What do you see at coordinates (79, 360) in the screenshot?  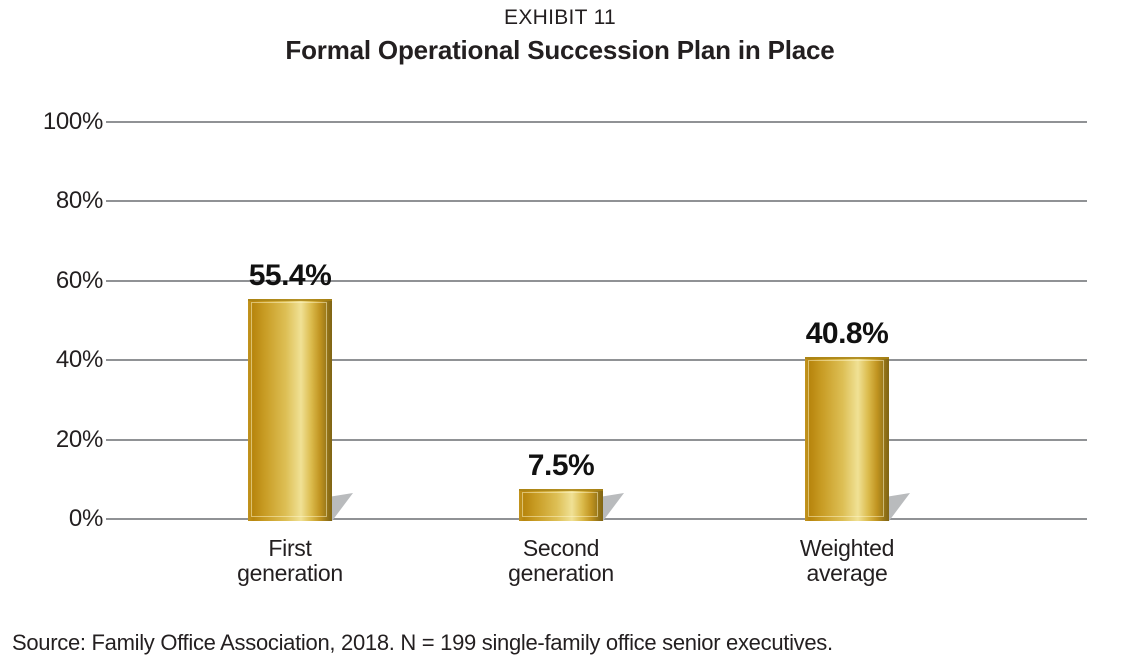 I see `y-axis-label-40: 40%` at bounding box center [79, 360].